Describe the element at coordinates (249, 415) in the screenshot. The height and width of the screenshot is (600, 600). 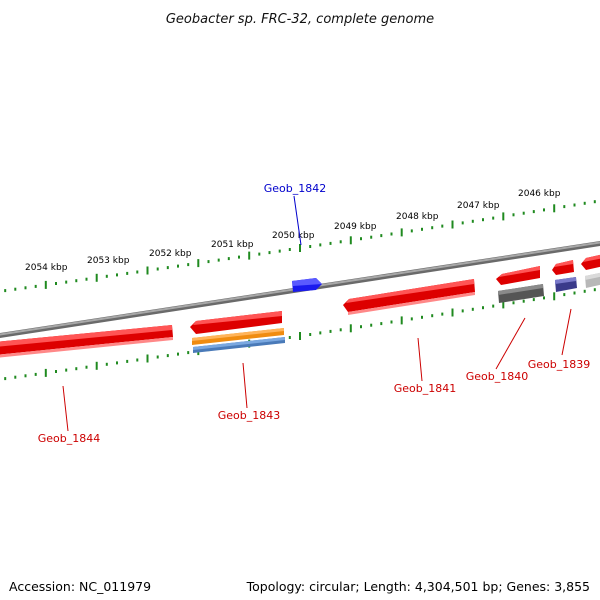
I see `svg-text: Geob_1843` at that location.